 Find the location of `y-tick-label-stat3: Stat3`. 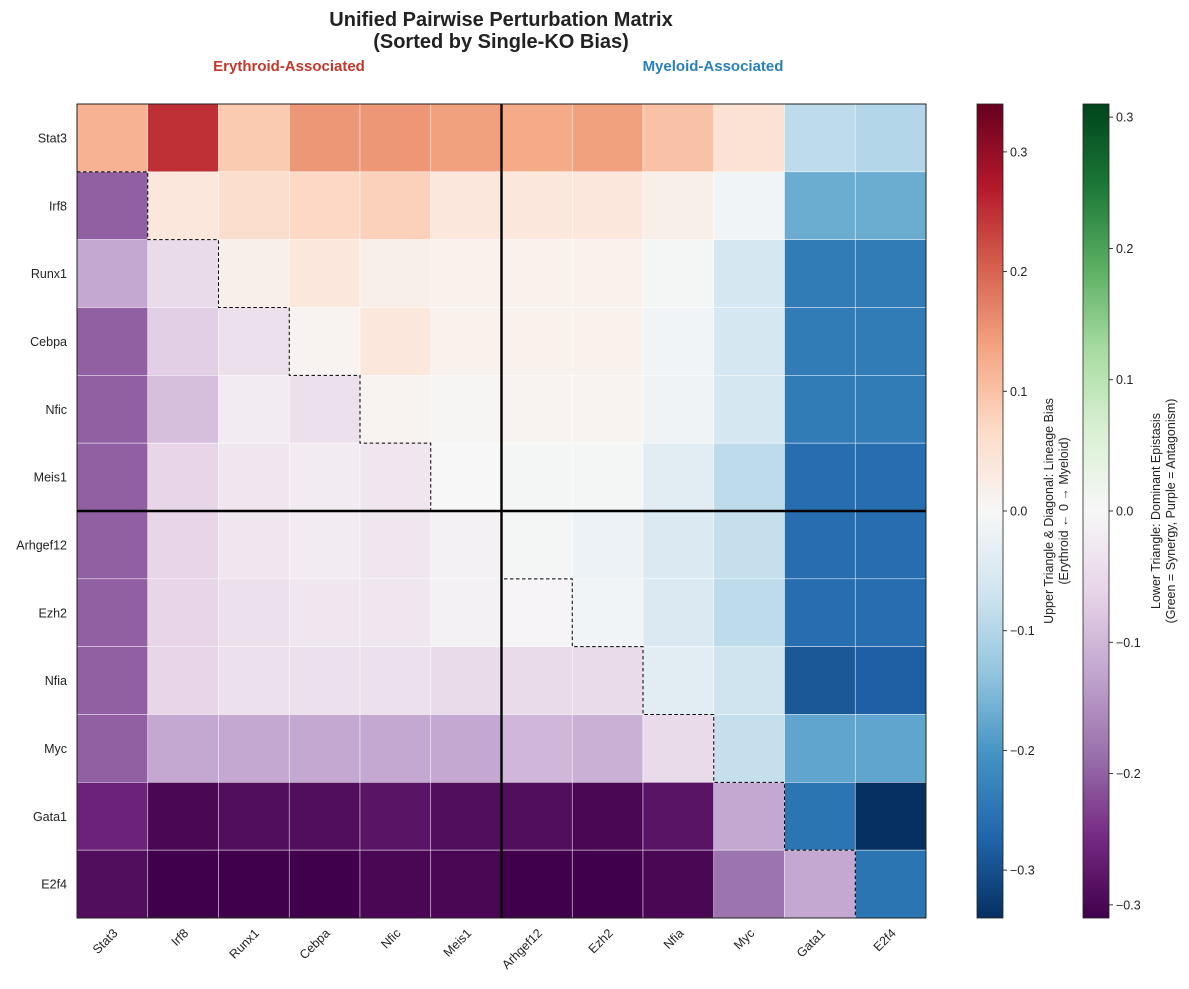

y-tick-label-stat3: Stat3 is located at coordinates (52, 138).